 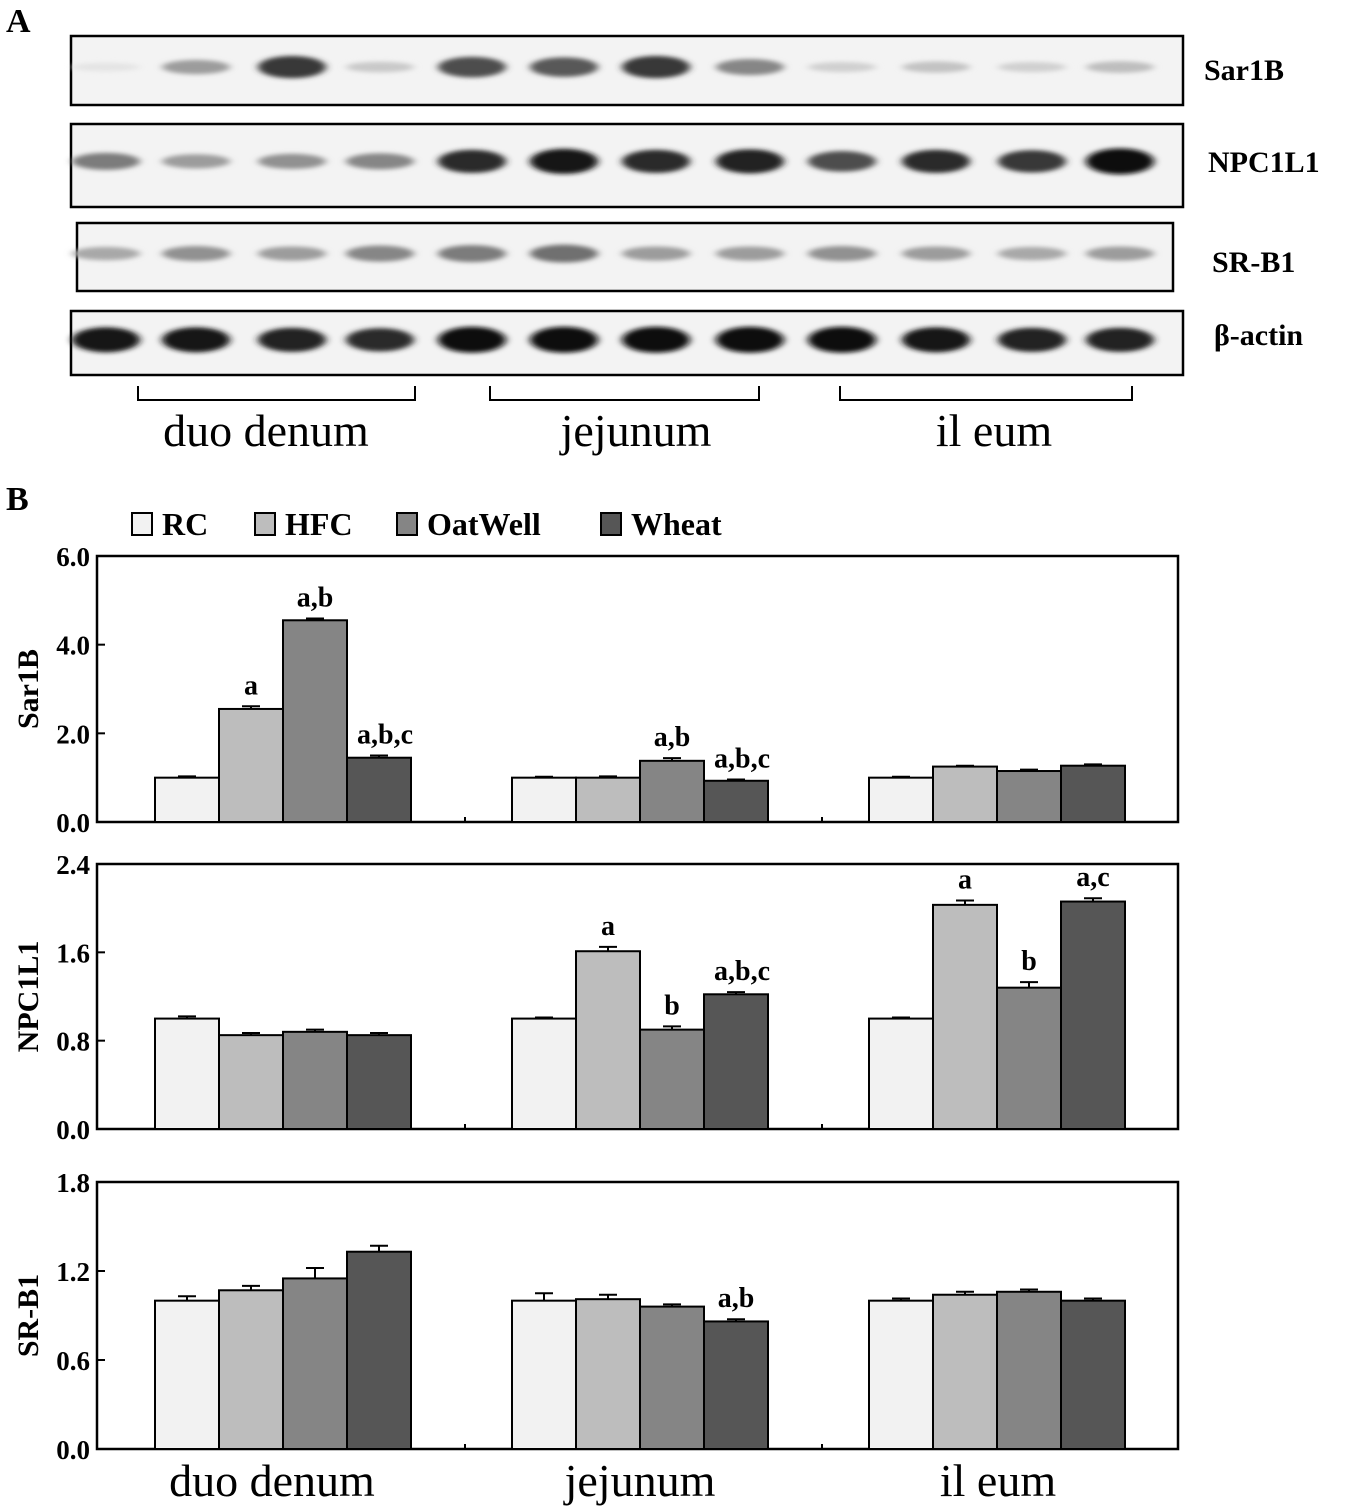 I want to click on region-label: duo denum, so click(x=266, y=430).